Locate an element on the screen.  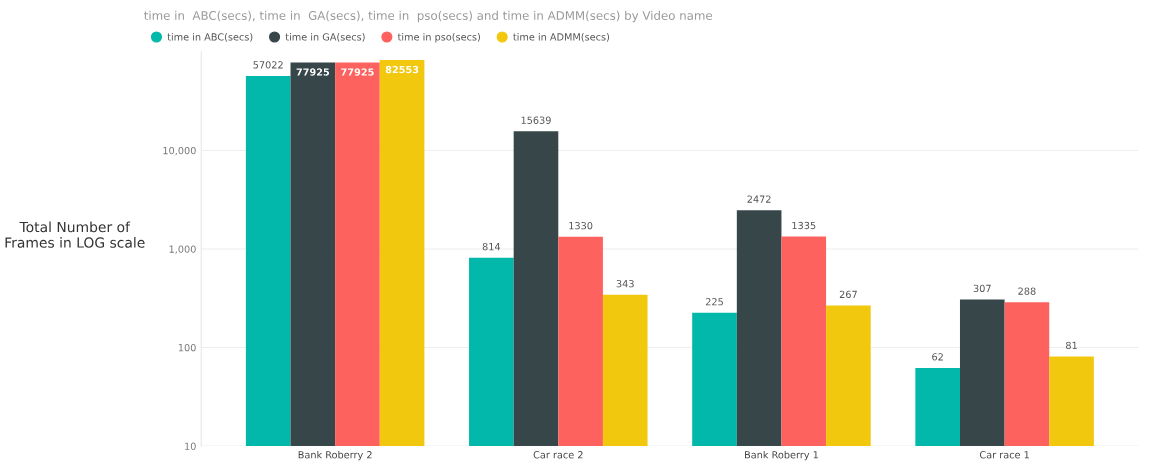
y-tick-label: 10,000 is located at coordinates (179, 151).